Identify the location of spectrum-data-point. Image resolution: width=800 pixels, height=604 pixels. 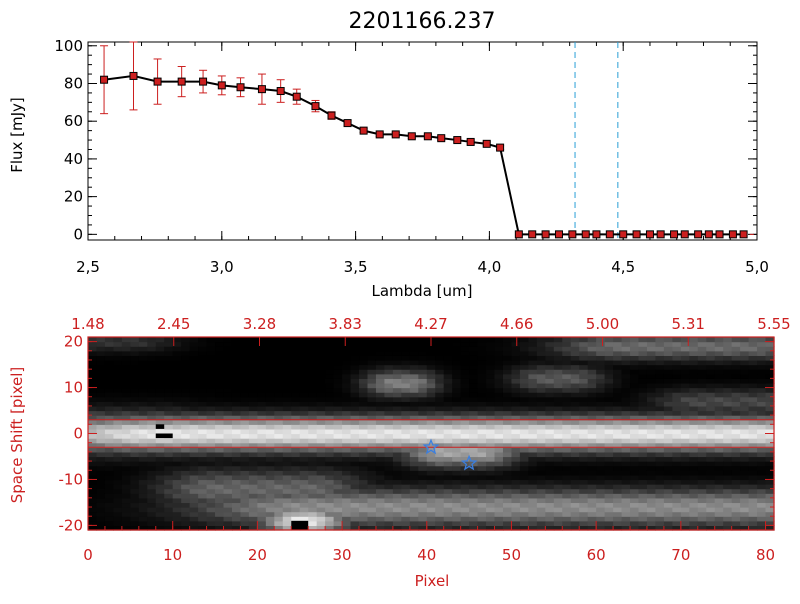
(470, 141).